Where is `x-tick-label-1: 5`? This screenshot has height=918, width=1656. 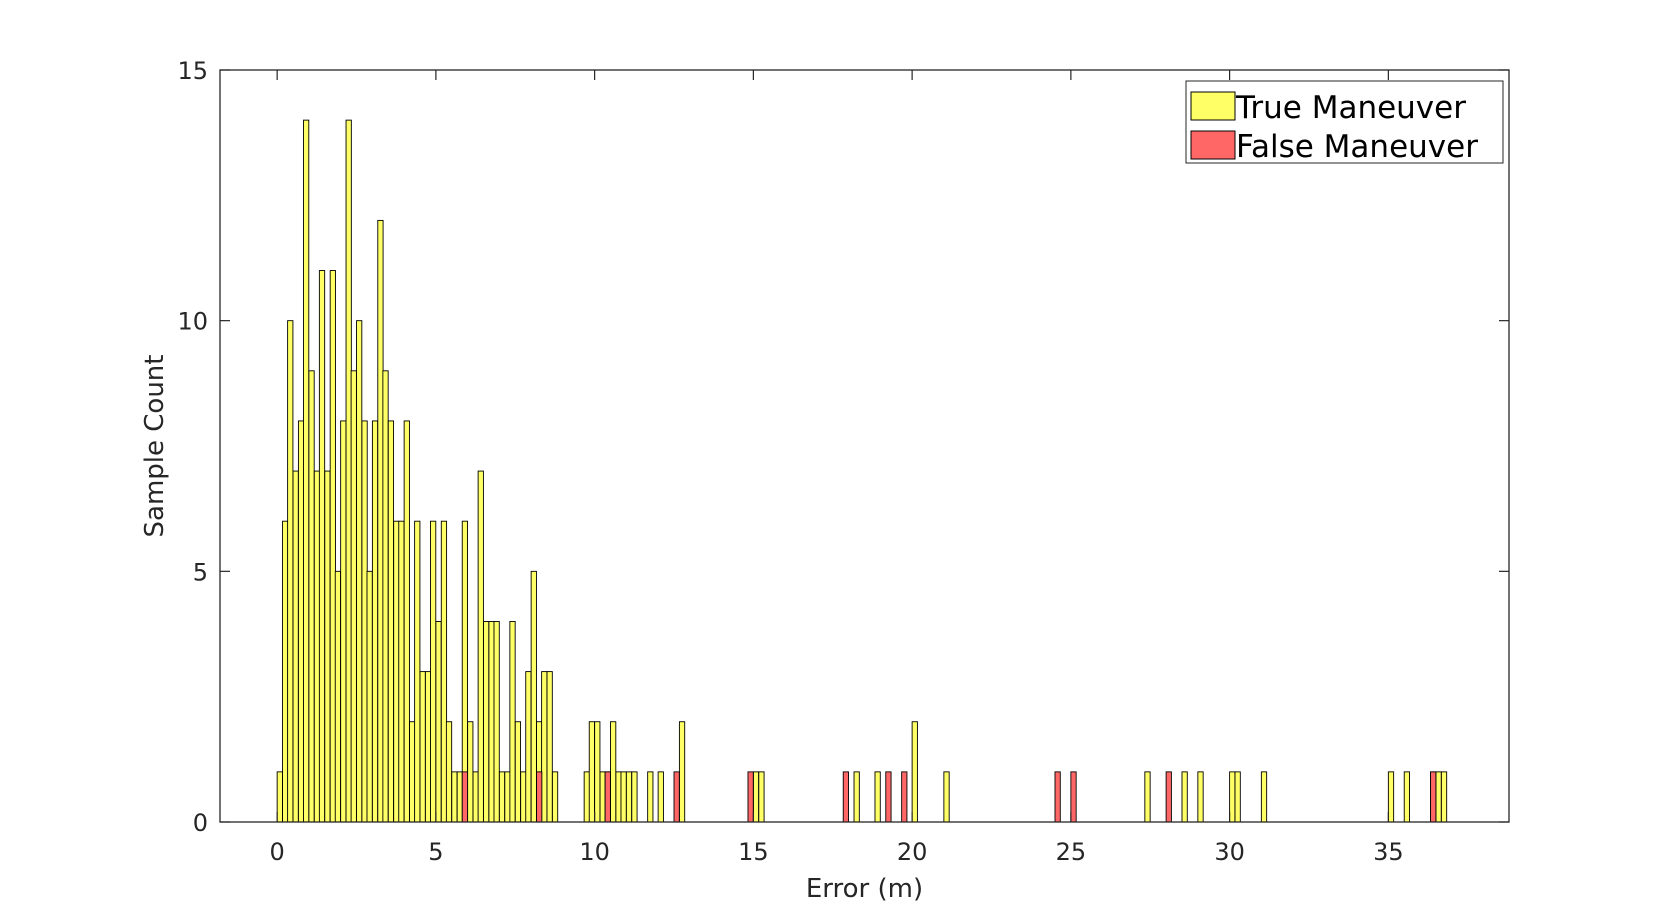 x-tick-label-1: 5 is located at coordinates (435, 852).